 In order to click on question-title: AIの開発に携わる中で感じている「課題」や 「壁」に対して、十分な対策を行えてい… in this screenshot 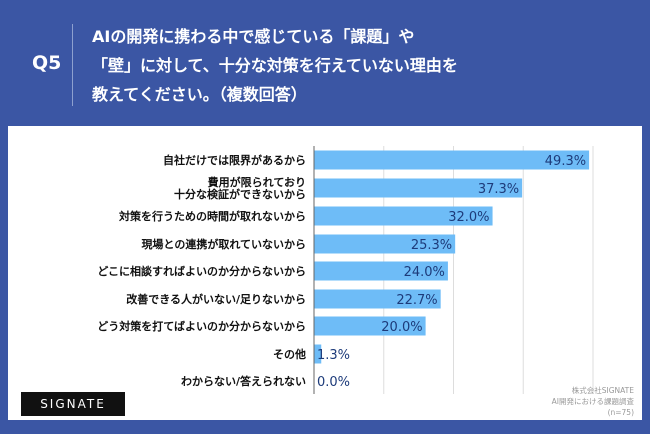, I will do `click(275, 65)`.